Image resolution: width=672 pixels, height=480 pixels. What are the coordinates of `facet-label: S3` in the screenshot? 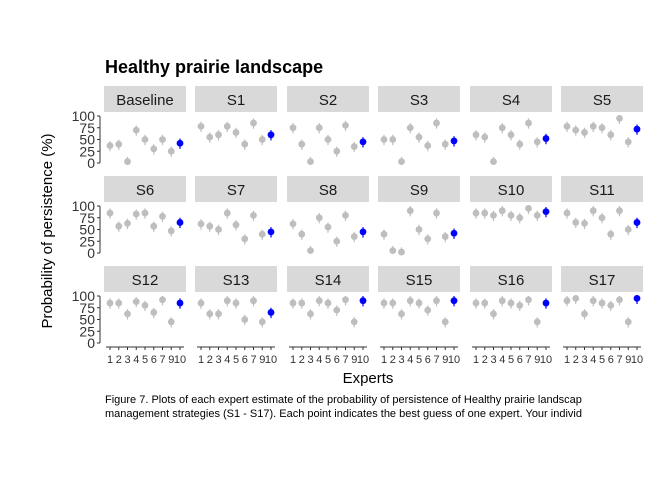 It's located at (419, 100).